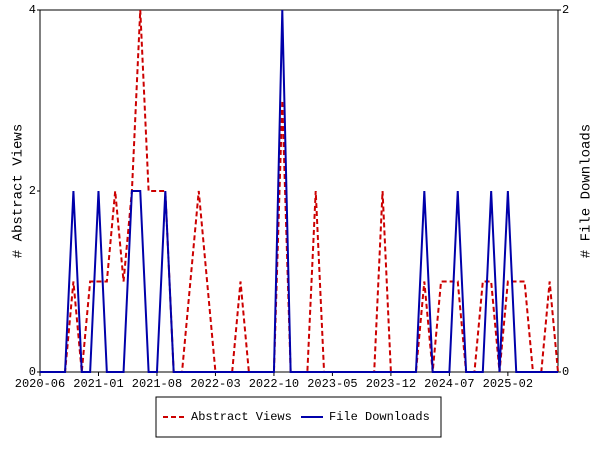 Image resolution: width=600 pixels, height=450 pixels. What do you see at coordinates (157, 384) in the screenshot?
I see `x-tick-label: 2021-08` at bounding box center [157, 384].